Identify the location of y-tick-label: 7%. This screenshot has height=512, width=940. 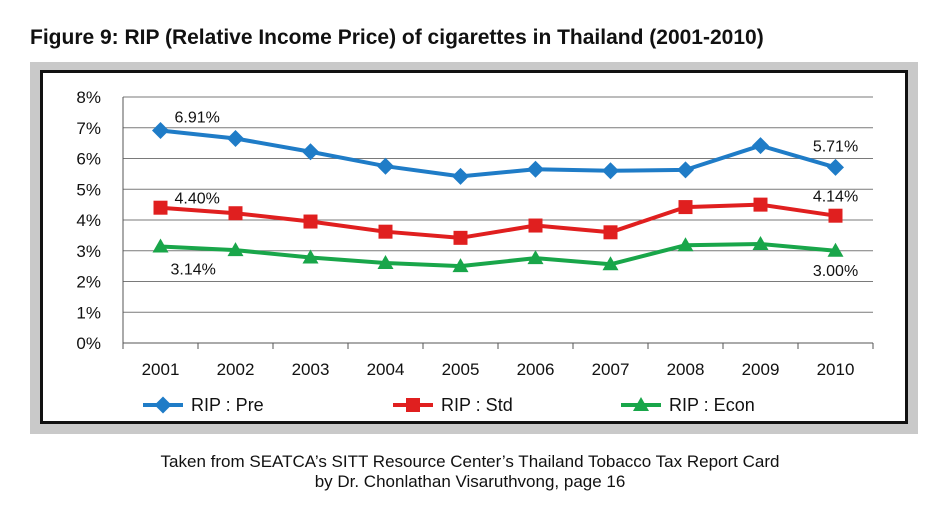
(88, 128).